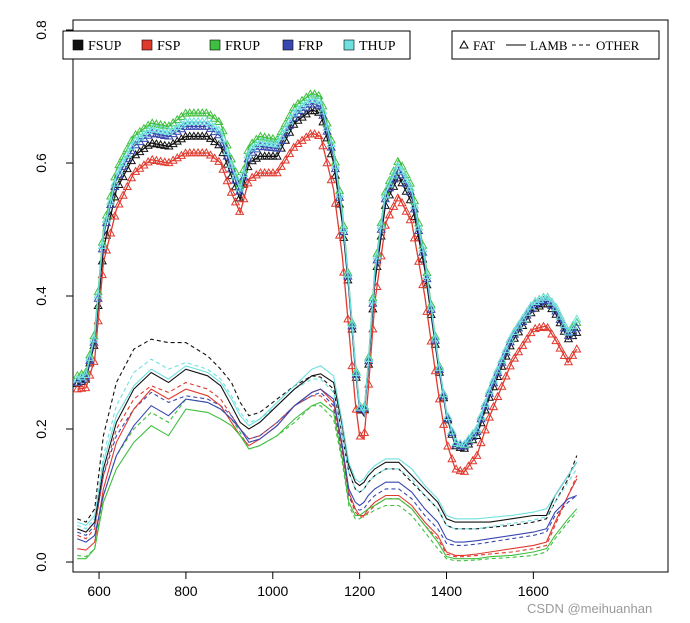  What do you see at coordinates (41, 163) in the screenshot?
I see `y-tick-label: 0.6` at bounding box center [41, 163].